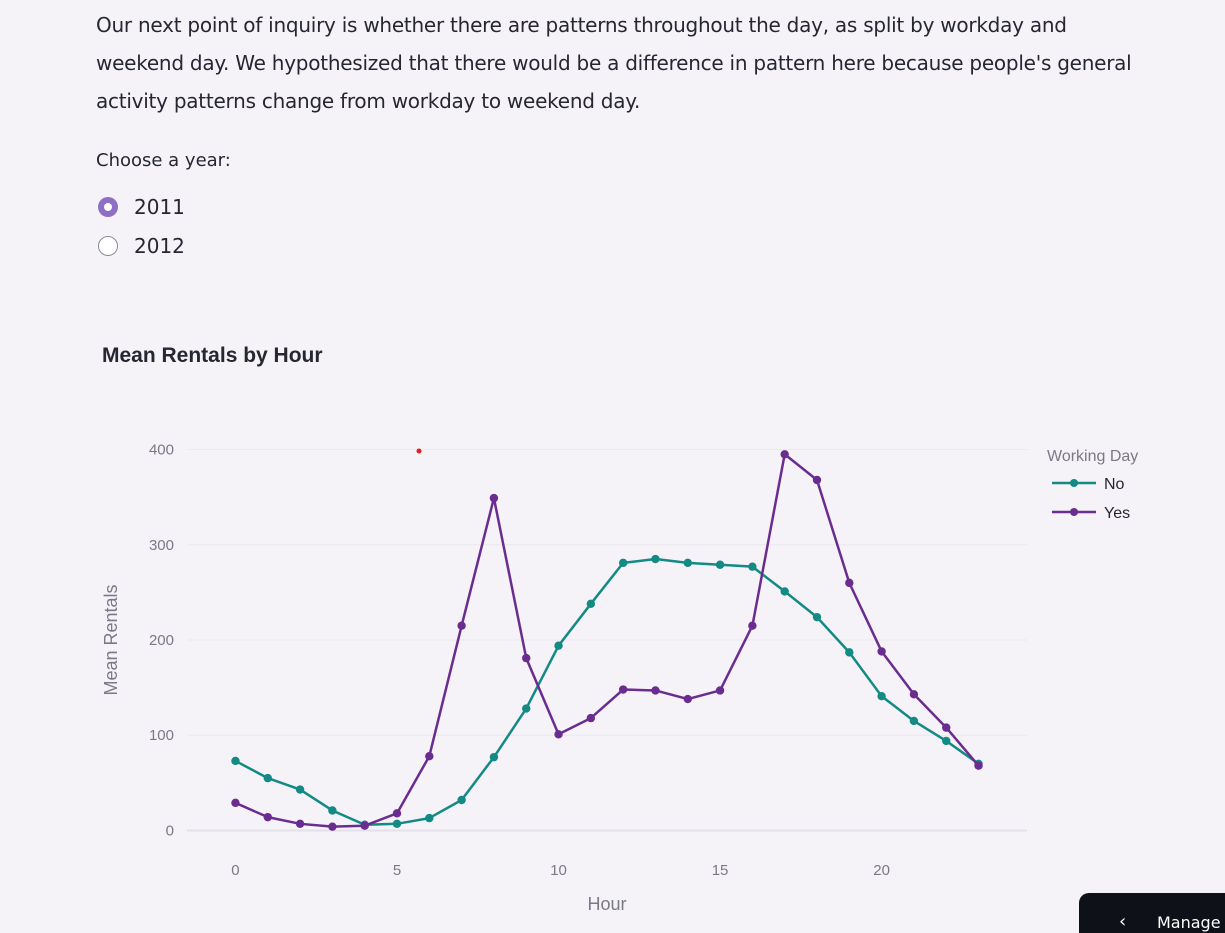 The height and width of the screenshot is (933, 1225). What do you see at coordinates (161, 735) in the screenshot?
I see `y-tick-label: 100` at bounding box center [161, 735].